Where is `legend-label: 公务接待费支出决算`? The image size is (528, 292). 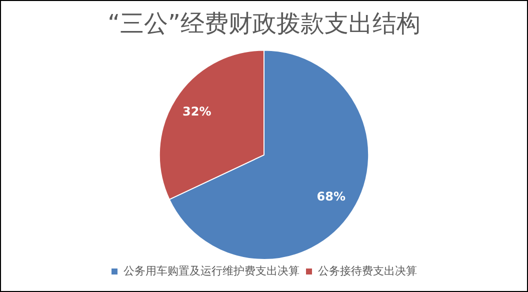
legend-label: 公务接待费支出决算 is located at coordinates (367, 271).